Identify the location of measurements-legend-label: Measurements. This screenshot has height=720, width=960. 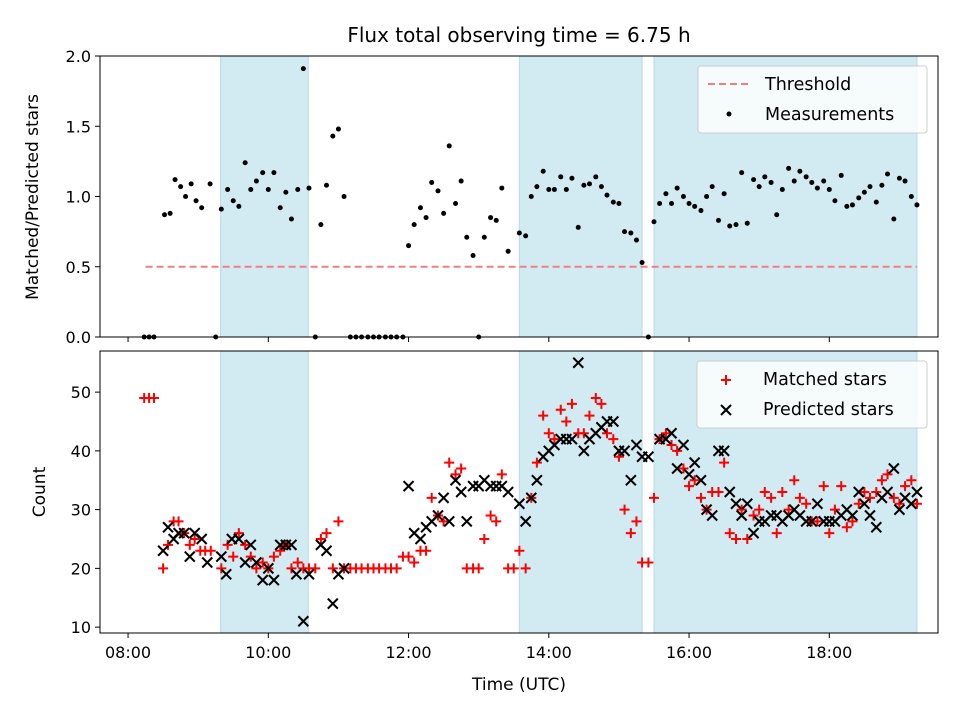
(829, 115).